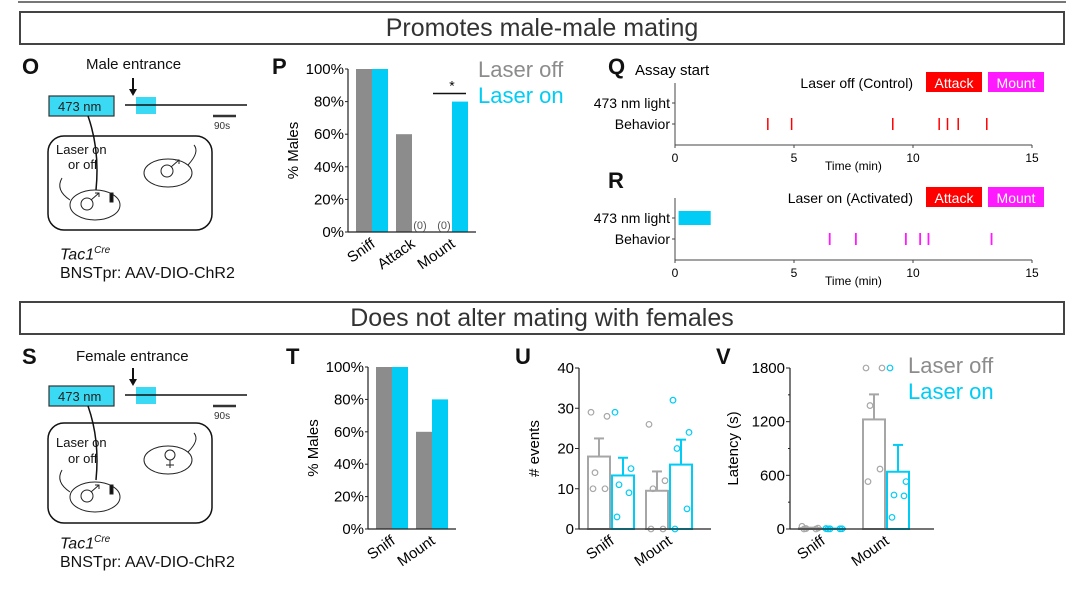 Image resolution: width=1080 pixels, height=593 pixels. Describe the element at coordinates (955, 83) in the screenshot. I see `attack-legend-label: Attack` at that location.